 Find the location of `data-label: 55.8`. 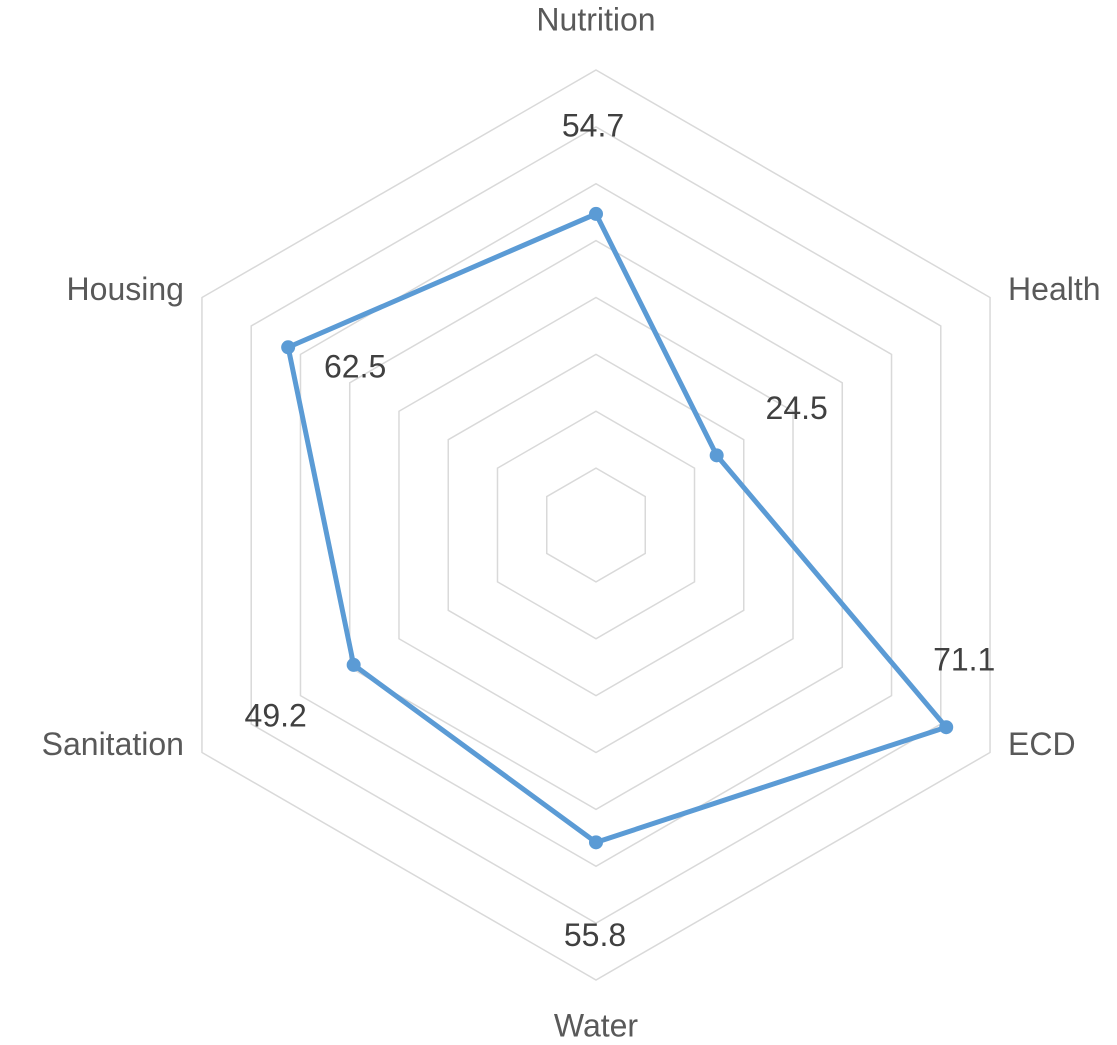

data-label: 55.8 is located at coordinates (595, 935).